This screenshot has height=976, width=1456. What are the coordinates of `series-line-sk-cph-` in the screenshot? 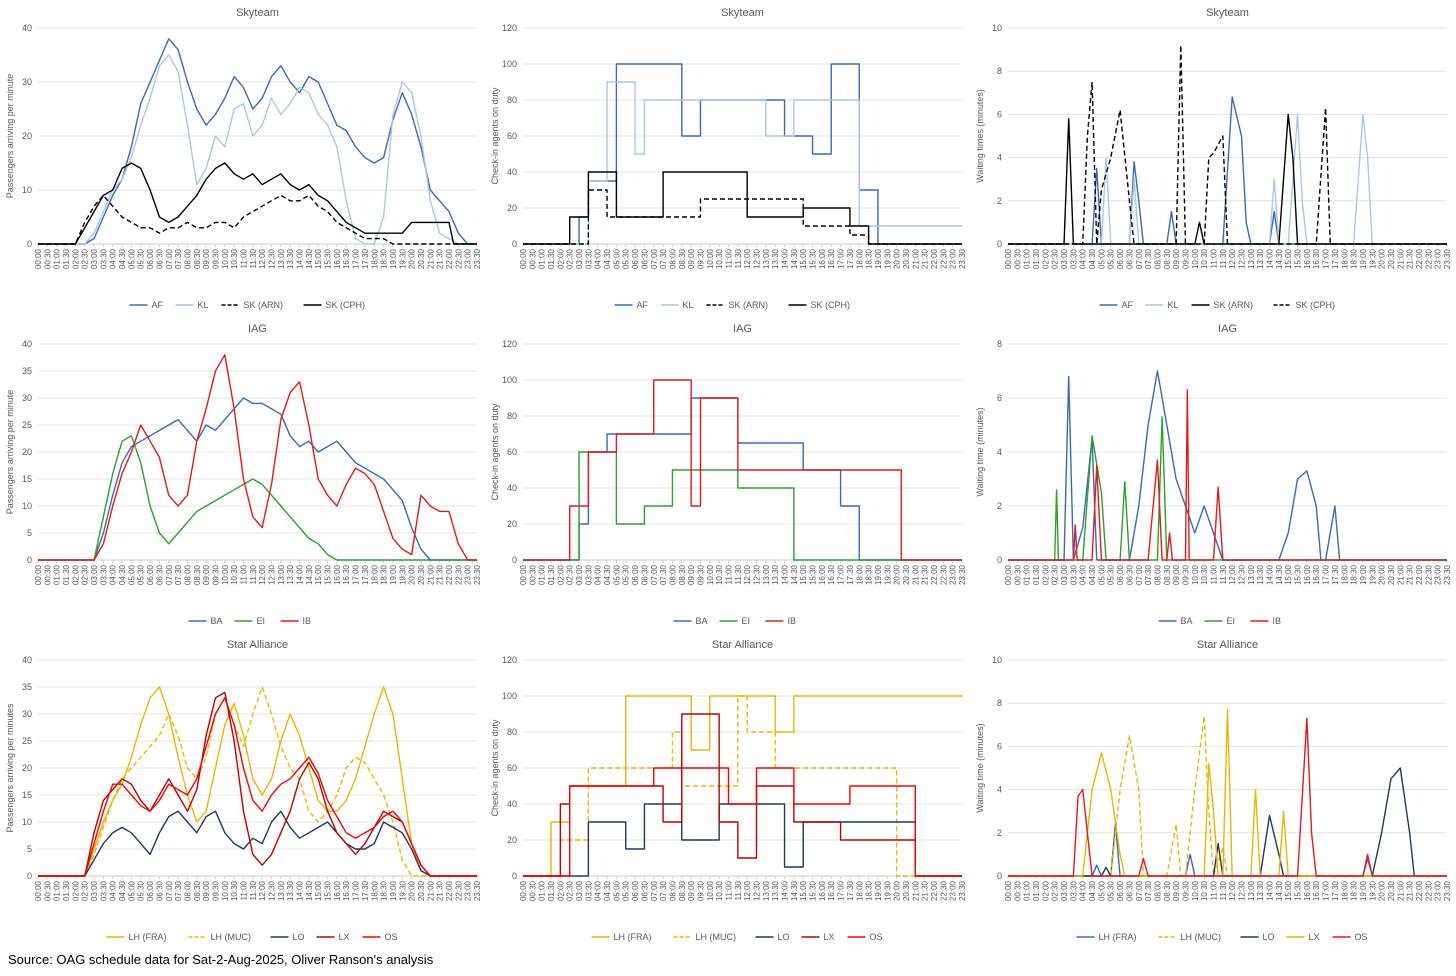 It's located at (257, 203).